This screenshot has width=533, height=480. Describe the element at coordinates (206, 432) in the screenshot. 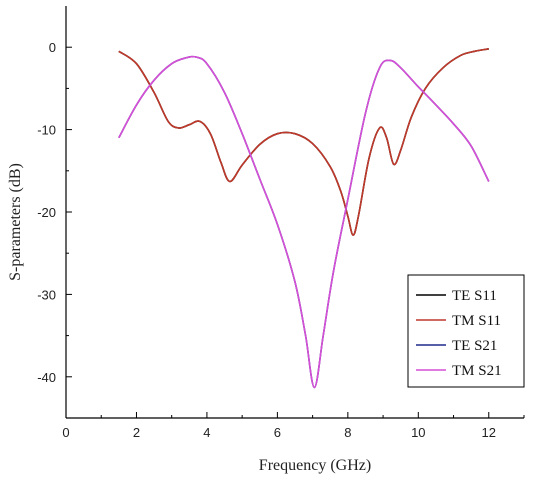

I see `x-tick-label: 4` at that location.